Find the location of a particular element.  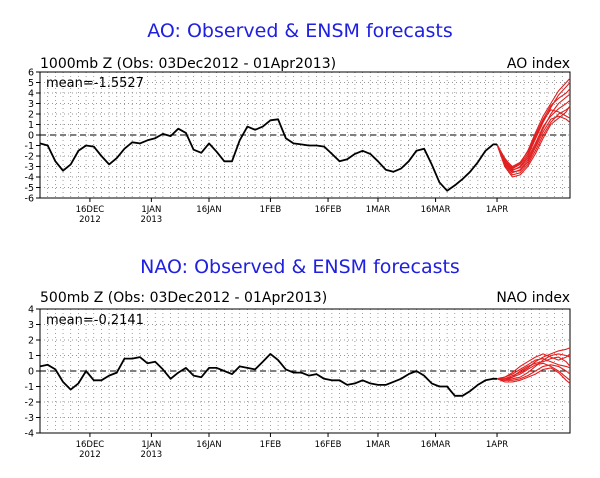

mean-label: mean=-0.2141 is located at coordinates (95, 320).